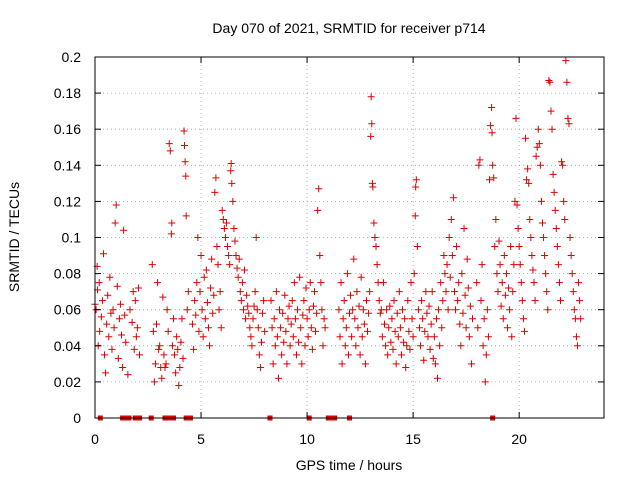 This screenshot has width=640, height=480. Describe the element at coordinates (349, 465) in the screenshot. I see `x-axis-label: GPS time / hours` at that location.